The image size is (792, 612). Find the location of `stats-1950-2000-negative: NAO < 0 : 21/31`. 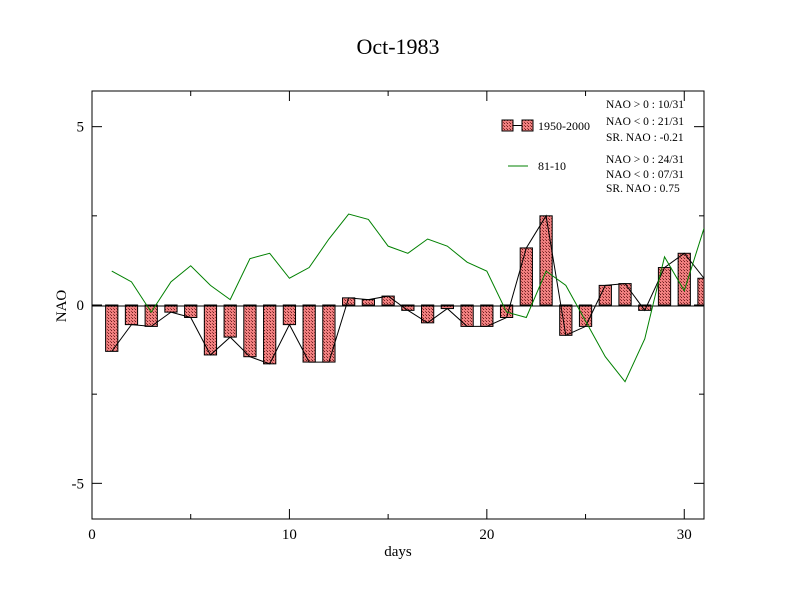

stats-1950-2000-negative: NAO < 0 : 21/31 is located at coordinates (645, 122).